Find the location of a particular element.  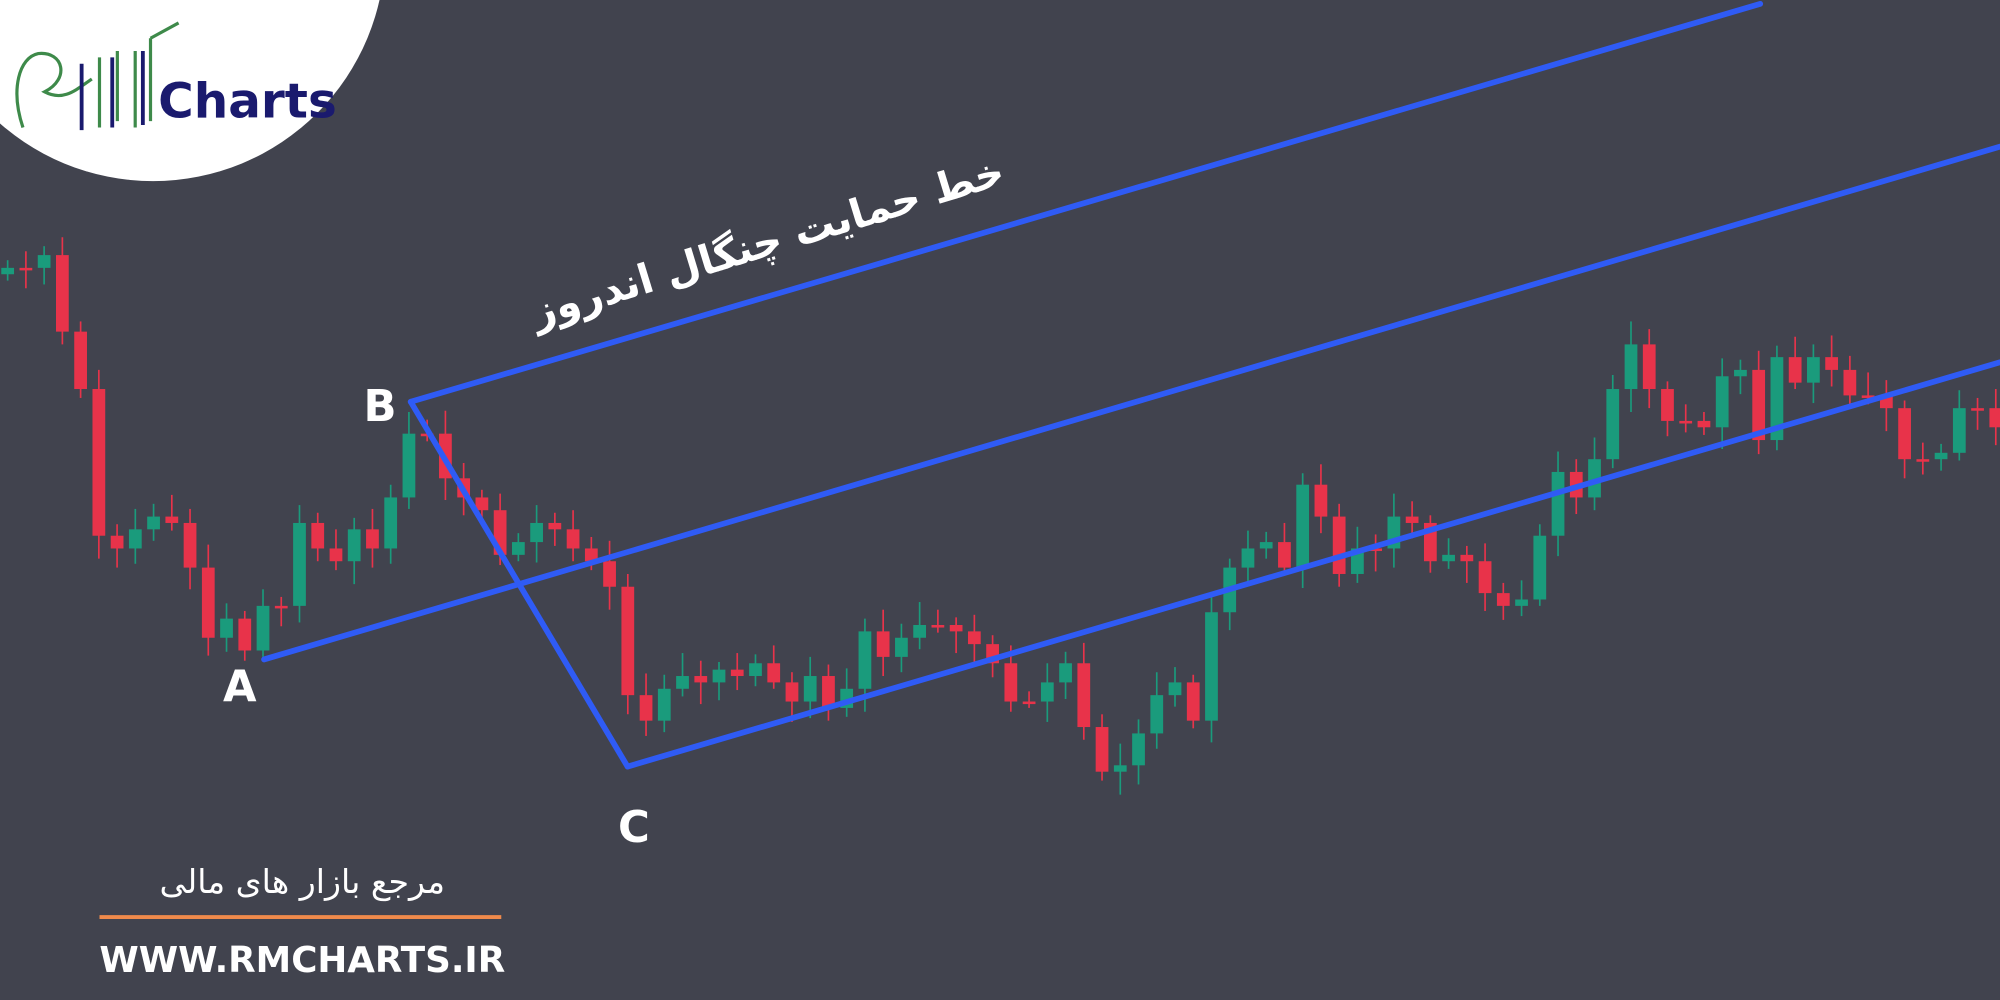

logo-badge is located at coordinates (190, 91).